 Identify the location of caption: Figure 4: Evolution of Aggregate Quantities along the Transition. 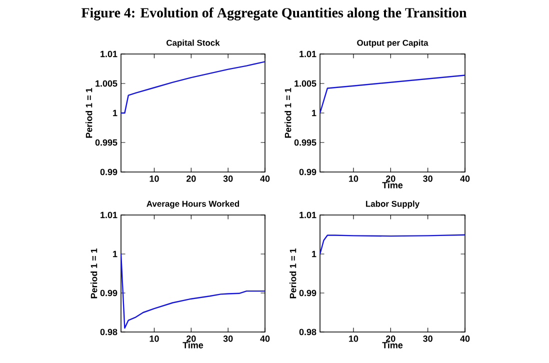
(274, 14).